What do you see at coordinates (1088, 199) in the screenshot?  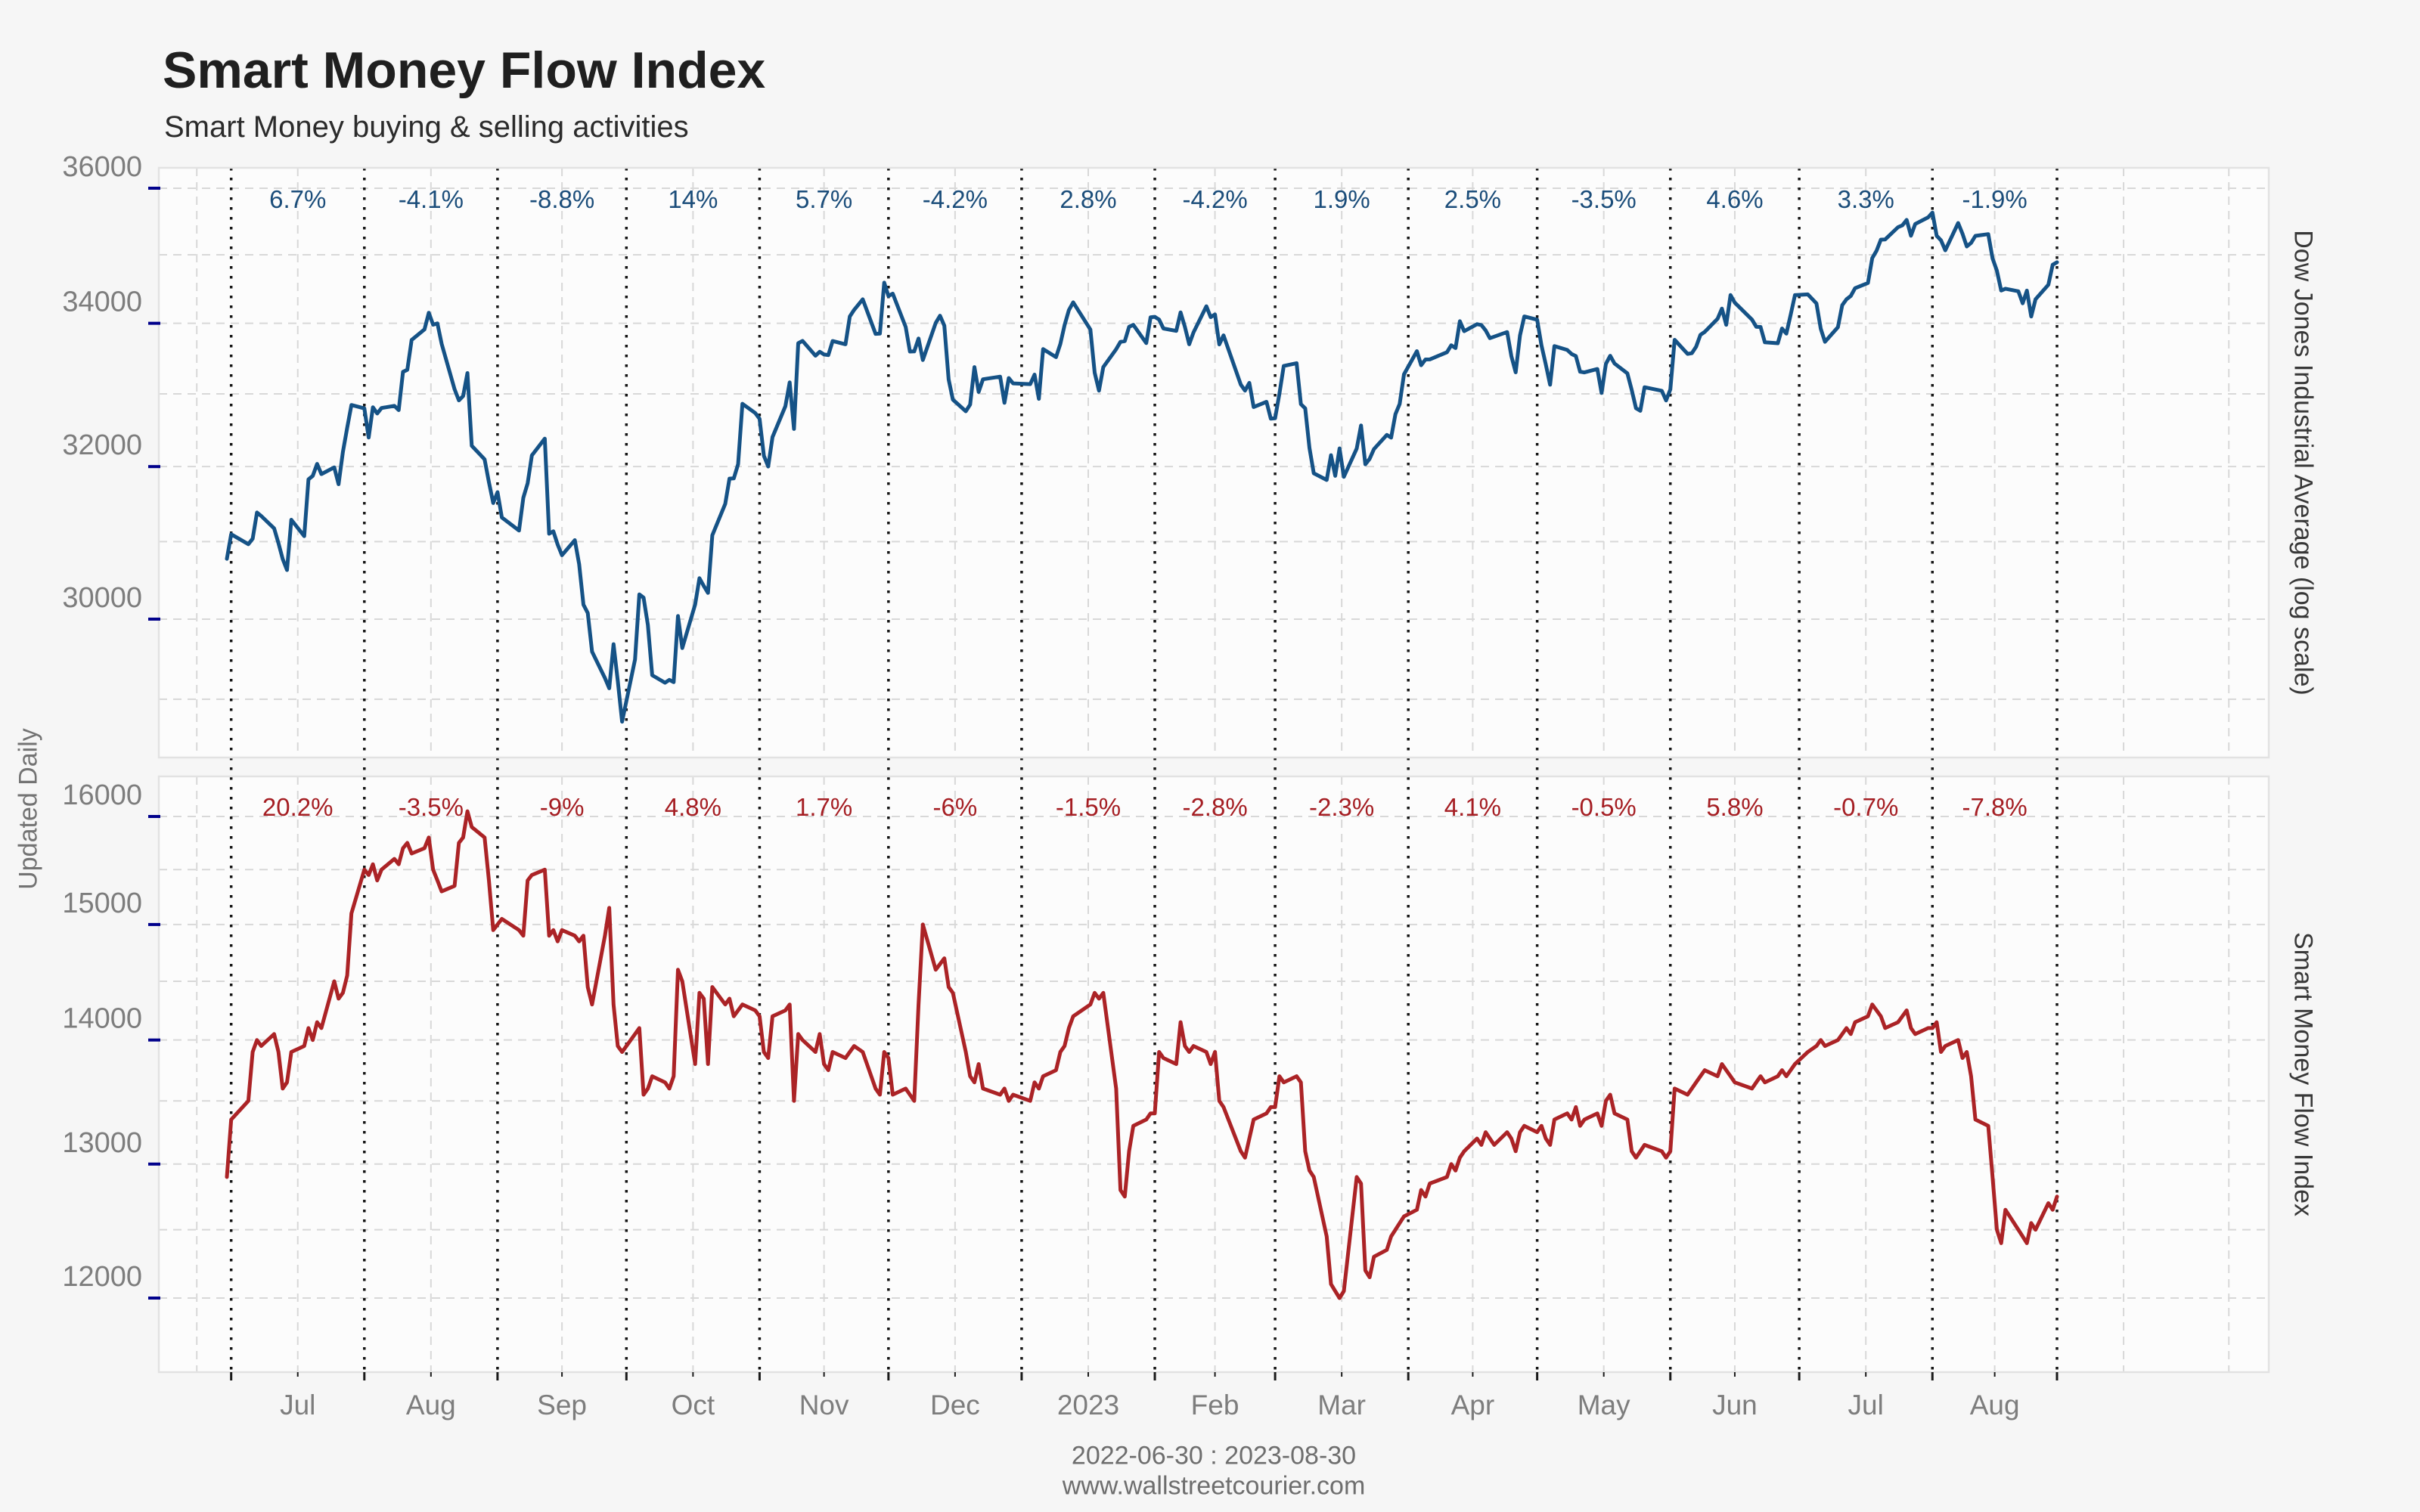 I see `djia-monthly-pct: 2.8%` at bounding box center [1088, 199].